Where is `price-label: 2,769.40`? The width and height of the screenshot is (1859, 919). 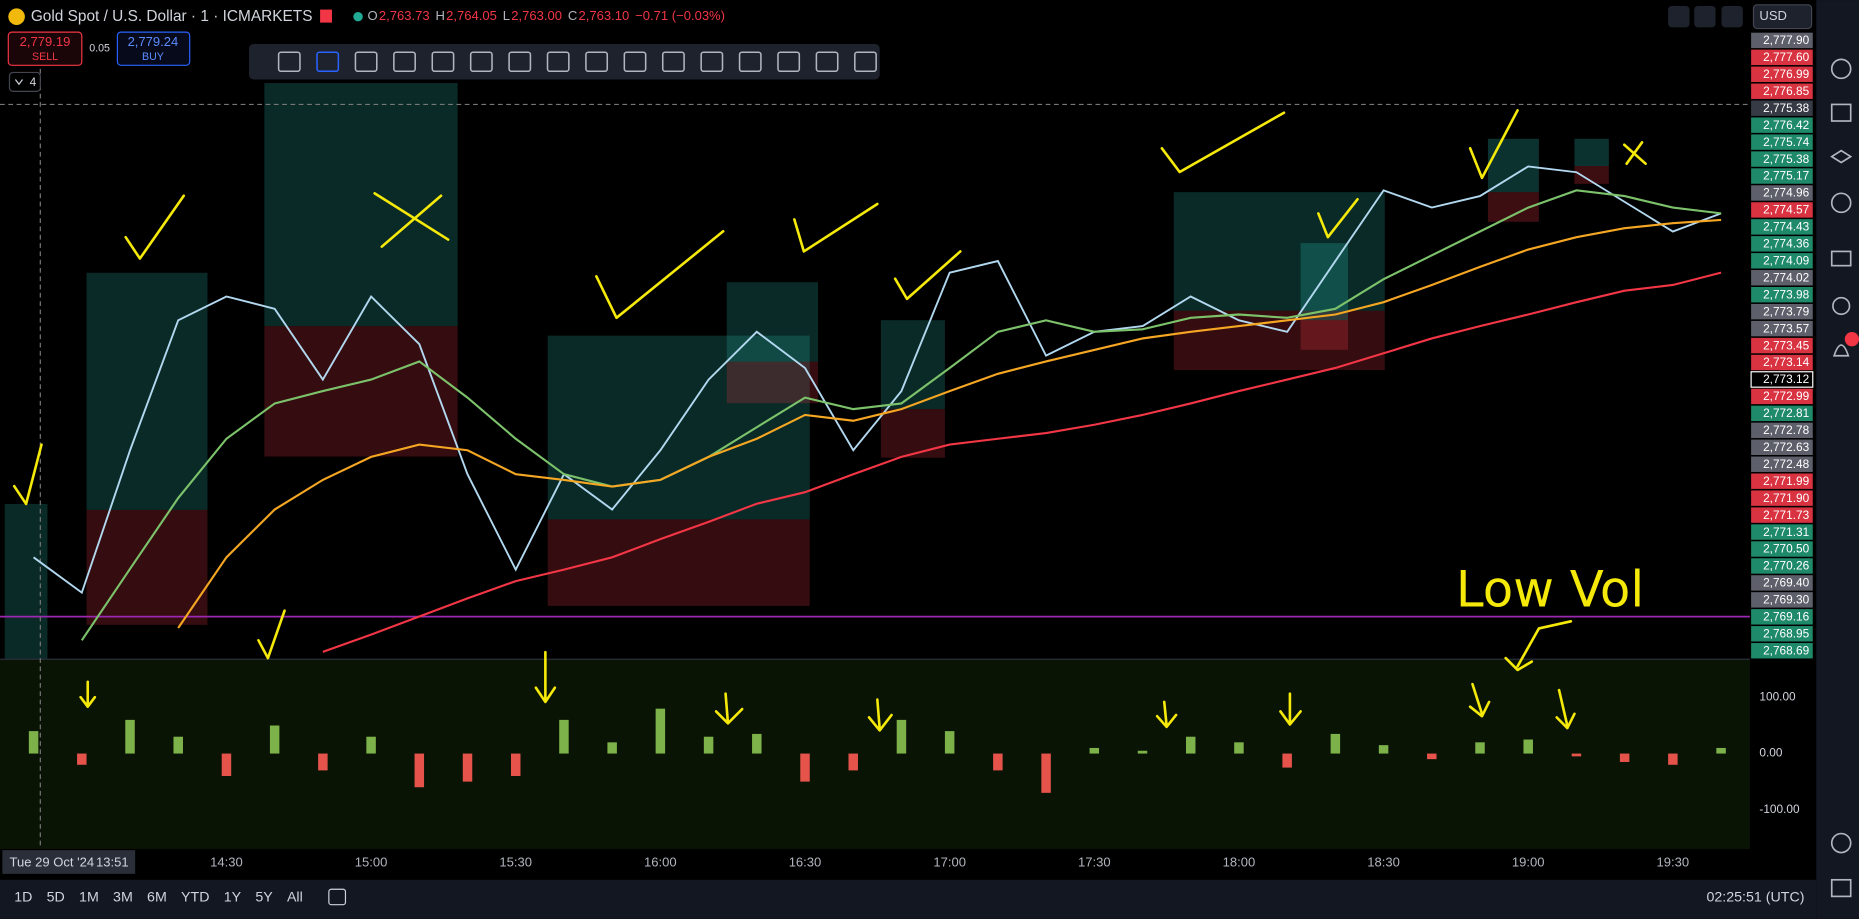
price-label: 2,769.40 is located at coordinates (1786, 583).